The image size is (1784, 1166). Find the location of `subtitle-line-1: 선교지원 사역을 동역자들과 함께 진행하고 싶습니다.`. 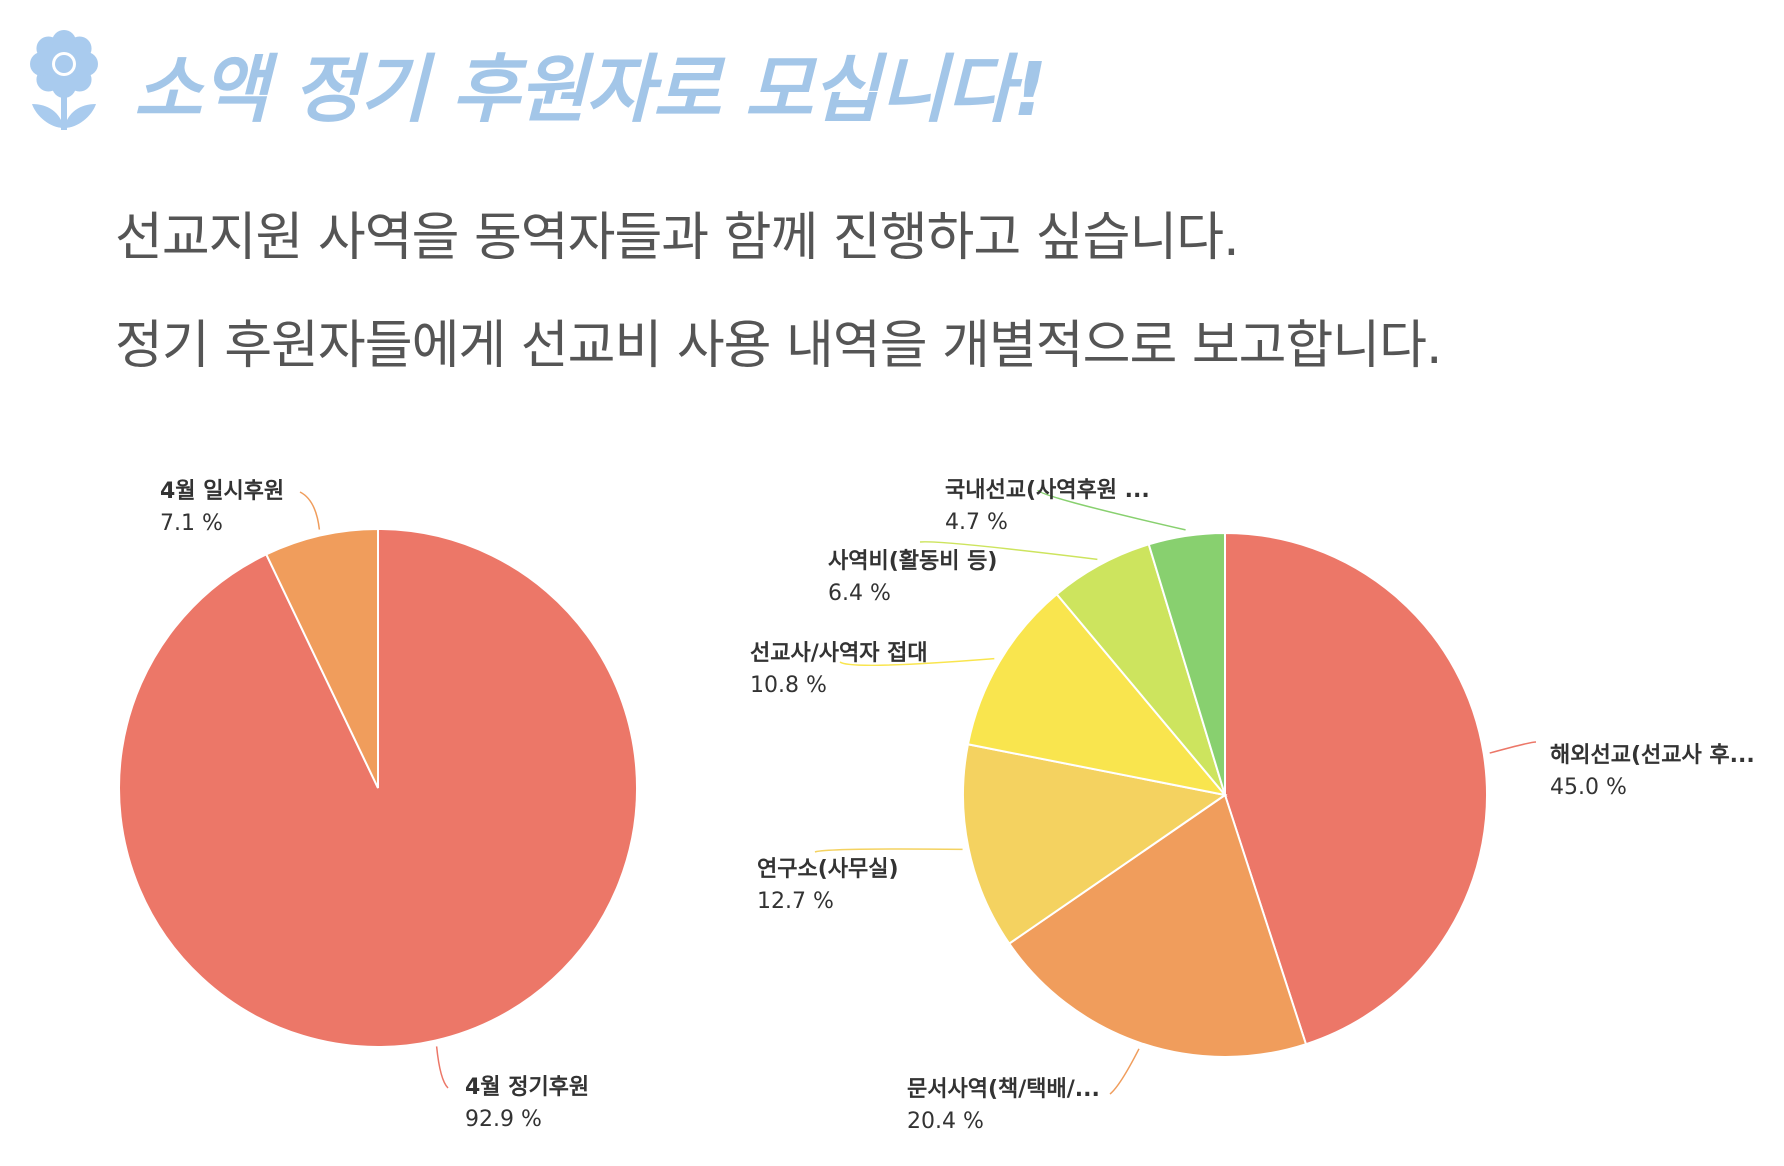

subtitle-line-1: 선교지원 사역을 동역자들과 함께 진행하고 싶습니다. is located at coordinates (677, 238).